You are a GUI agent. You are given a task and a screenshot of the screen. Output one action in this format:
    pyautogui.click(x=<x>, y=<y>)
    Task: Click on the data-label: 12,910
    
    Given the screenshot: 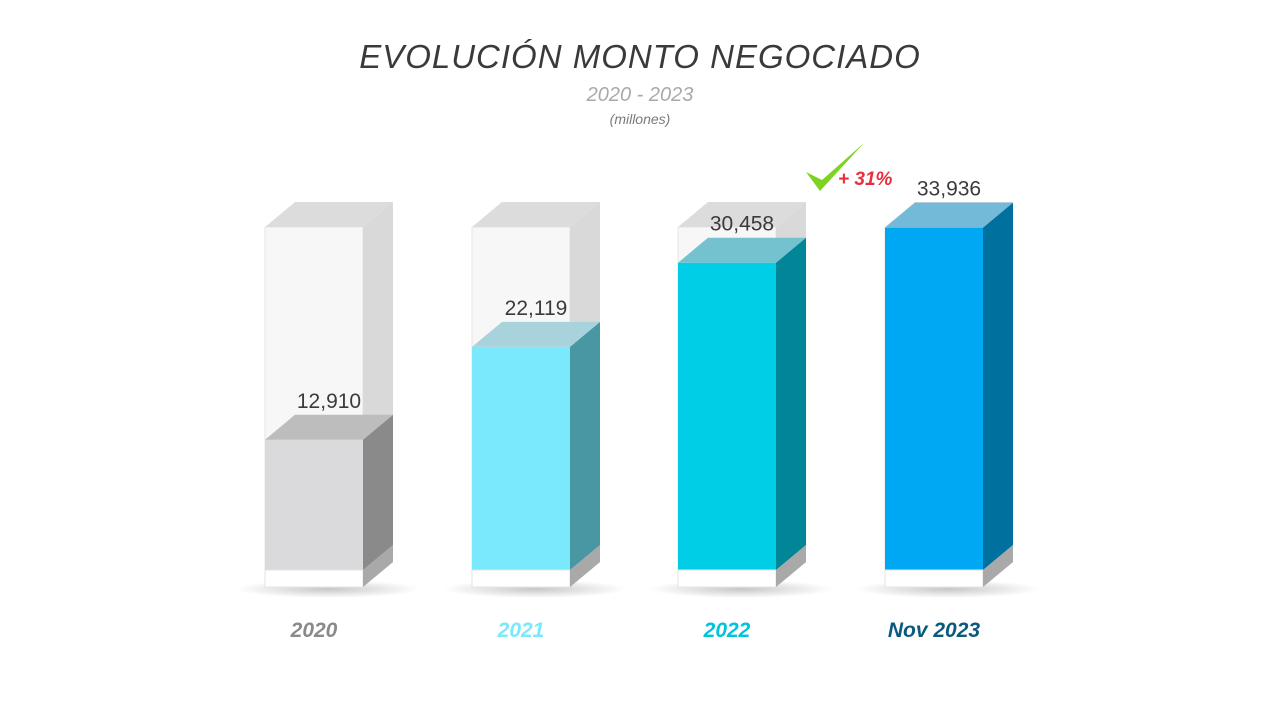 What is the action you would take?
    pyautogui.click(x=329, y=401)
    